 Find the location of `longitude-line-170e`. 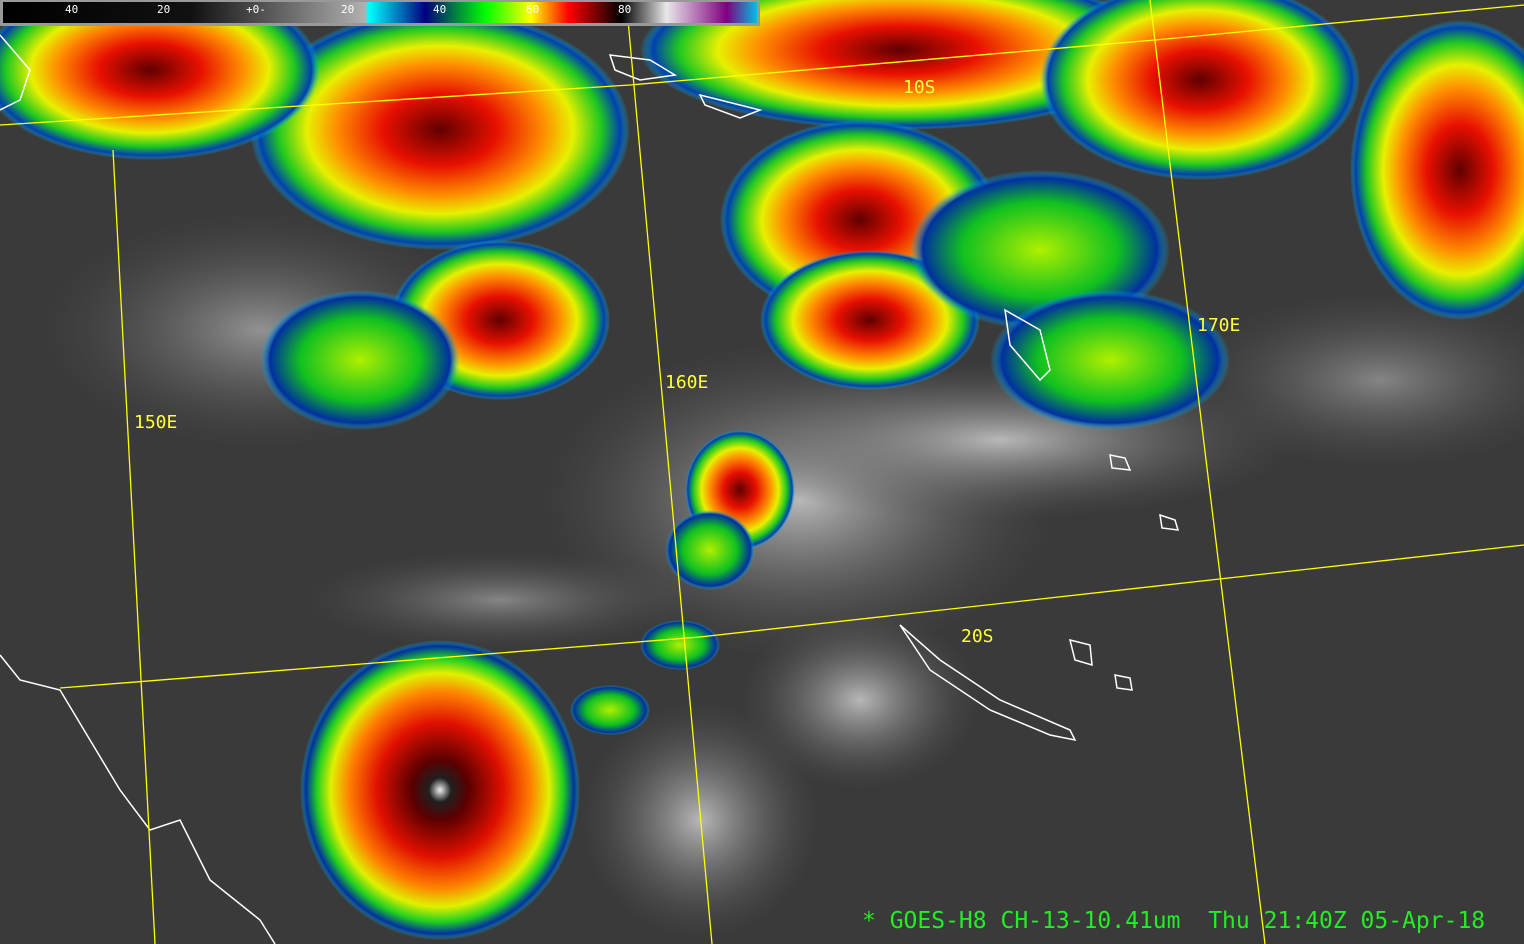

longitude-line-170e is located at coordinates (1207, 472).